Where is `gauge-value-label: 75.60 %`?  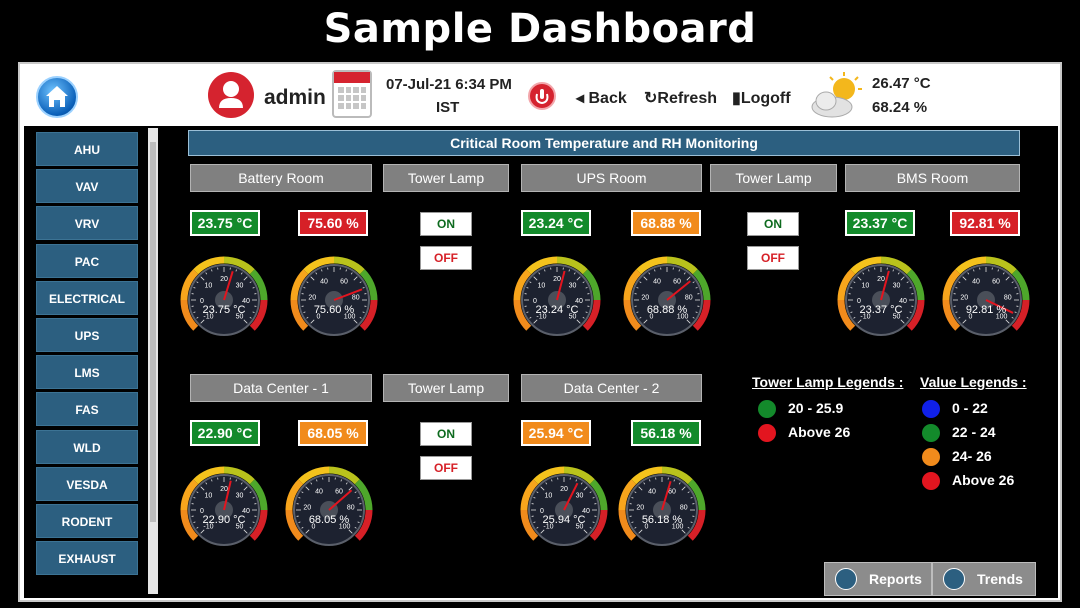 gauge-value-label: 75.60 % is located at coordinates (334, 310).